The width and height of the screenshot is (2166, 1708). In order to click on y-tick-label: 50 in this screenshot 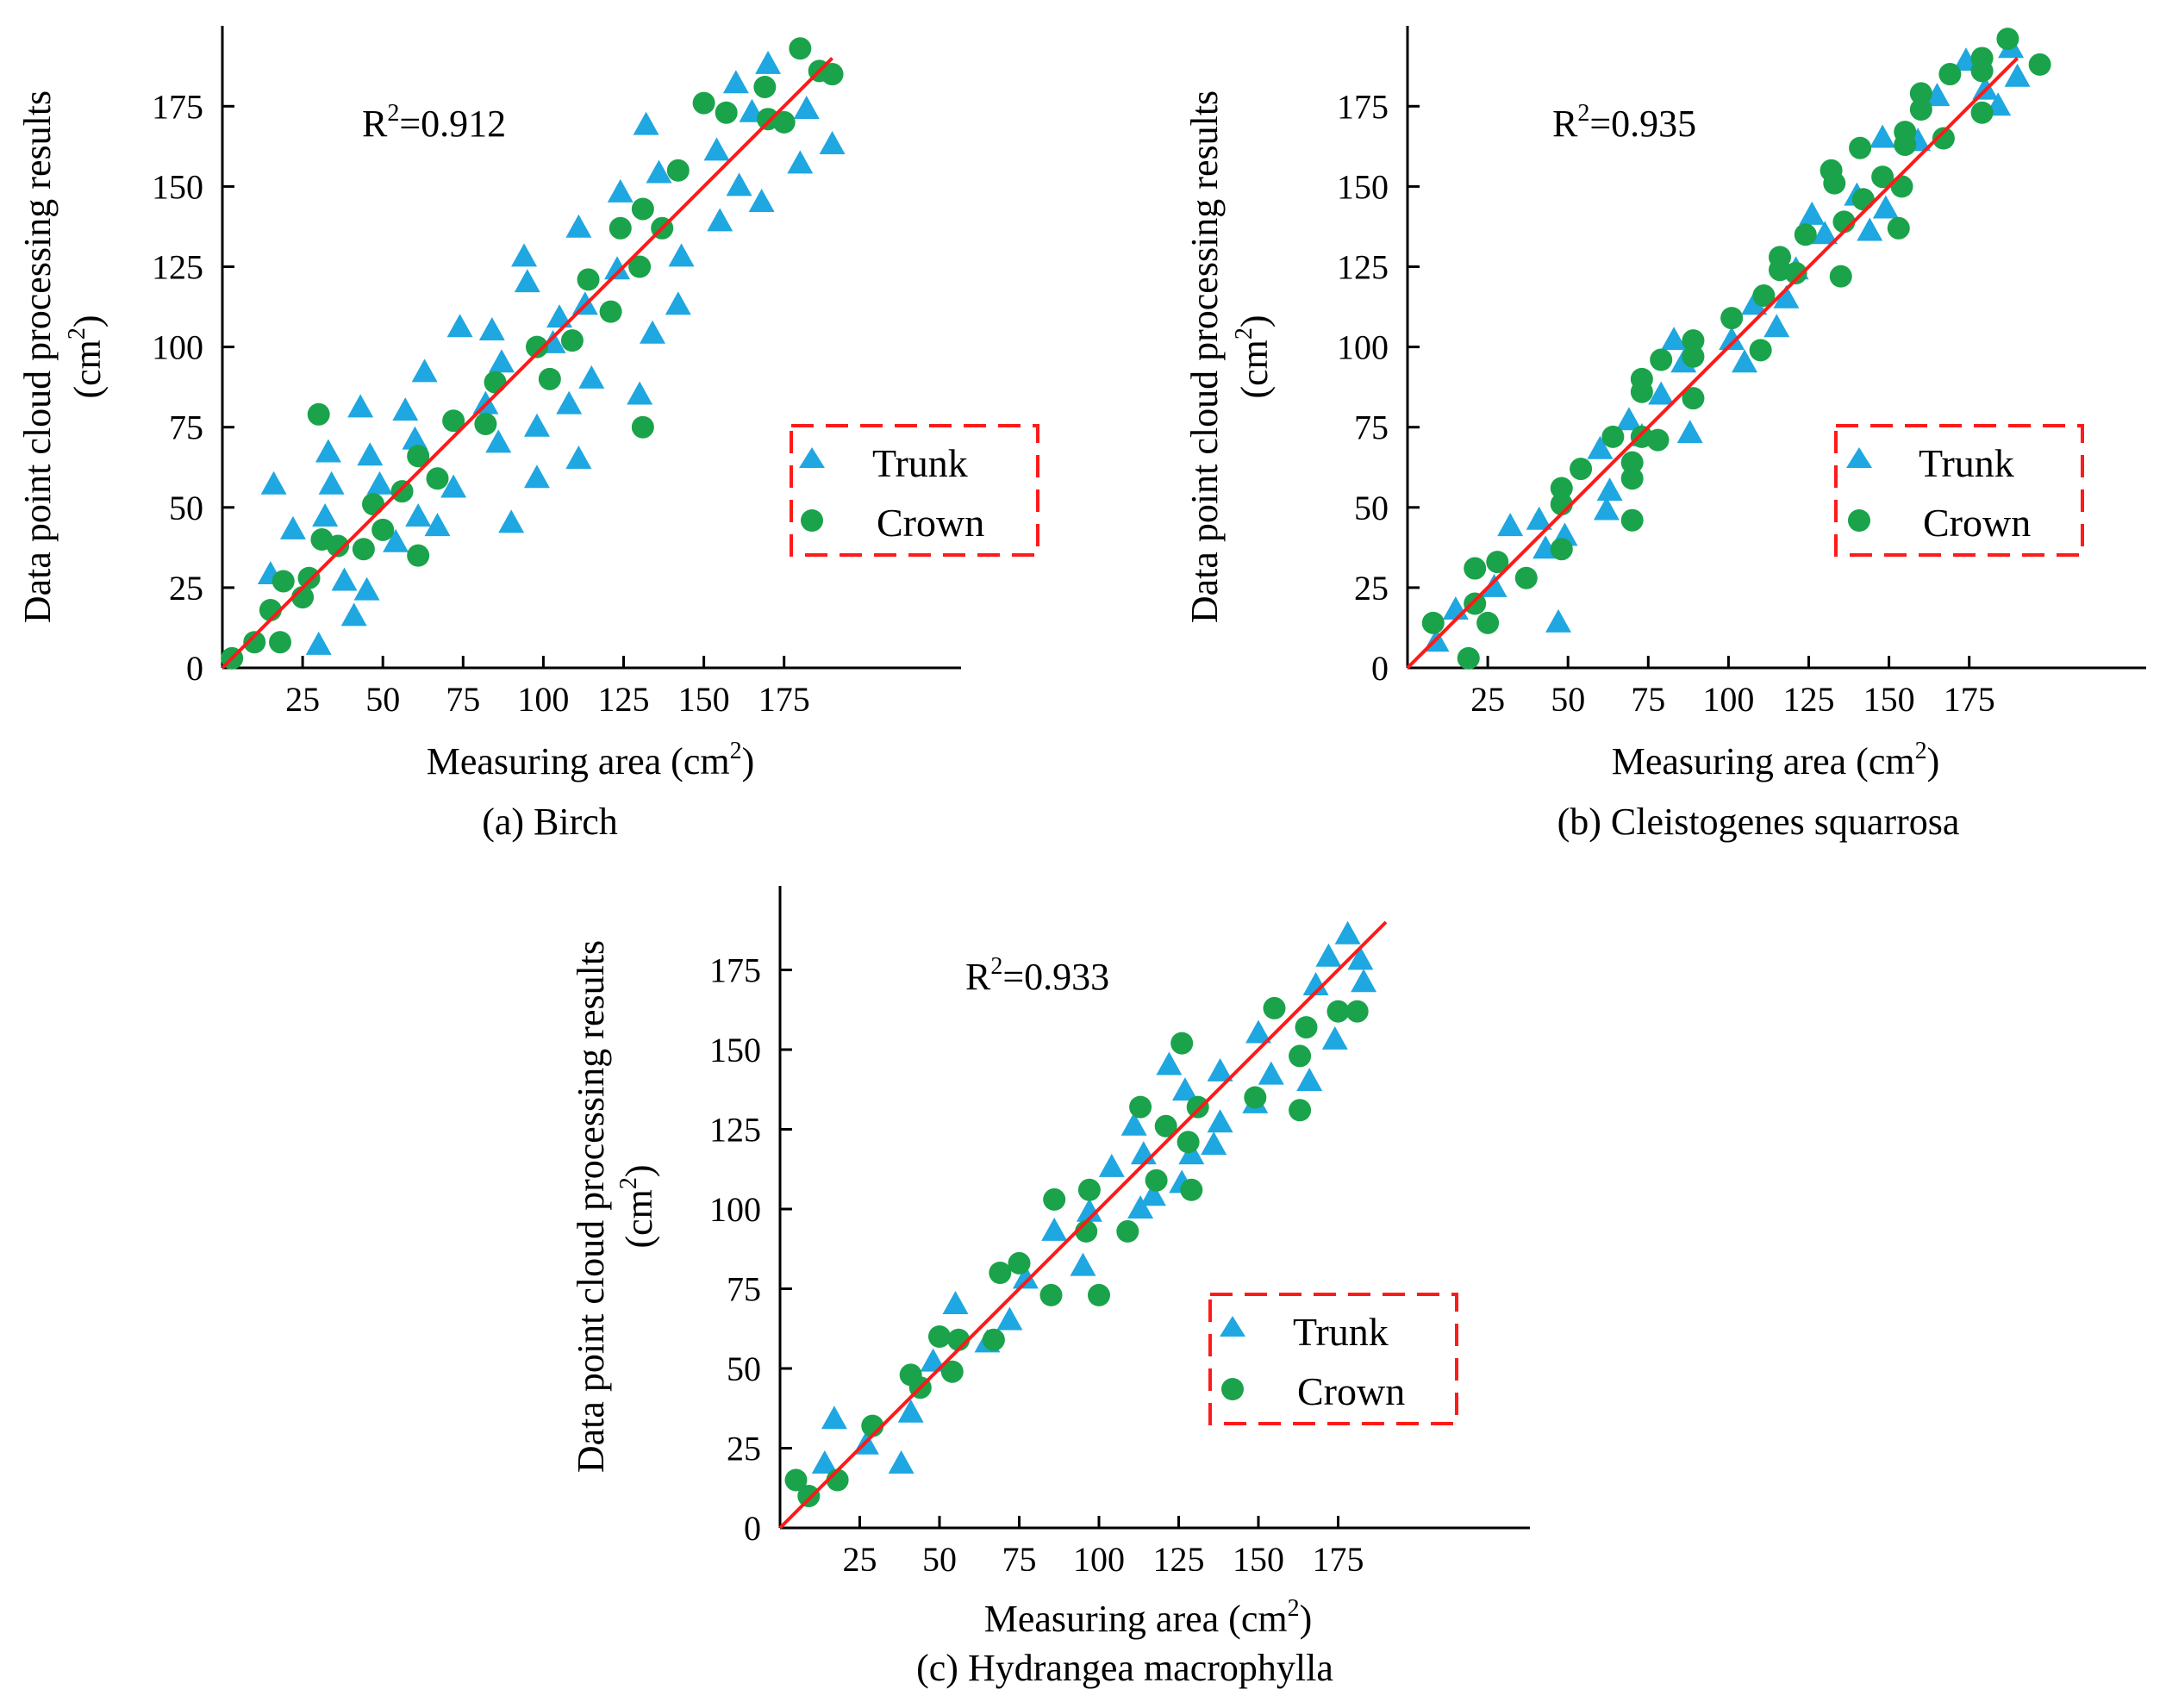, I will do `click(744, 1369)`.